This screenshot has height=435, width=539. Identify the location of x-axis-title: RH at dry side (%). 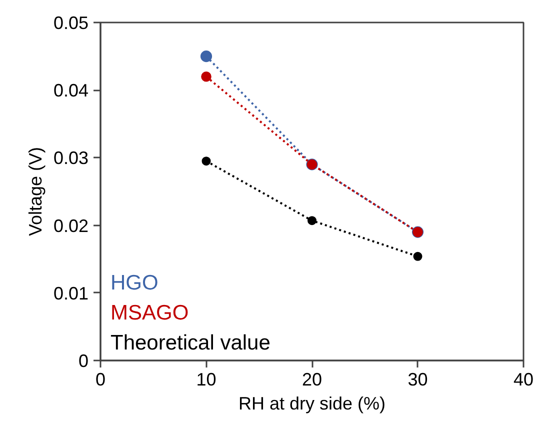
(312, 404).